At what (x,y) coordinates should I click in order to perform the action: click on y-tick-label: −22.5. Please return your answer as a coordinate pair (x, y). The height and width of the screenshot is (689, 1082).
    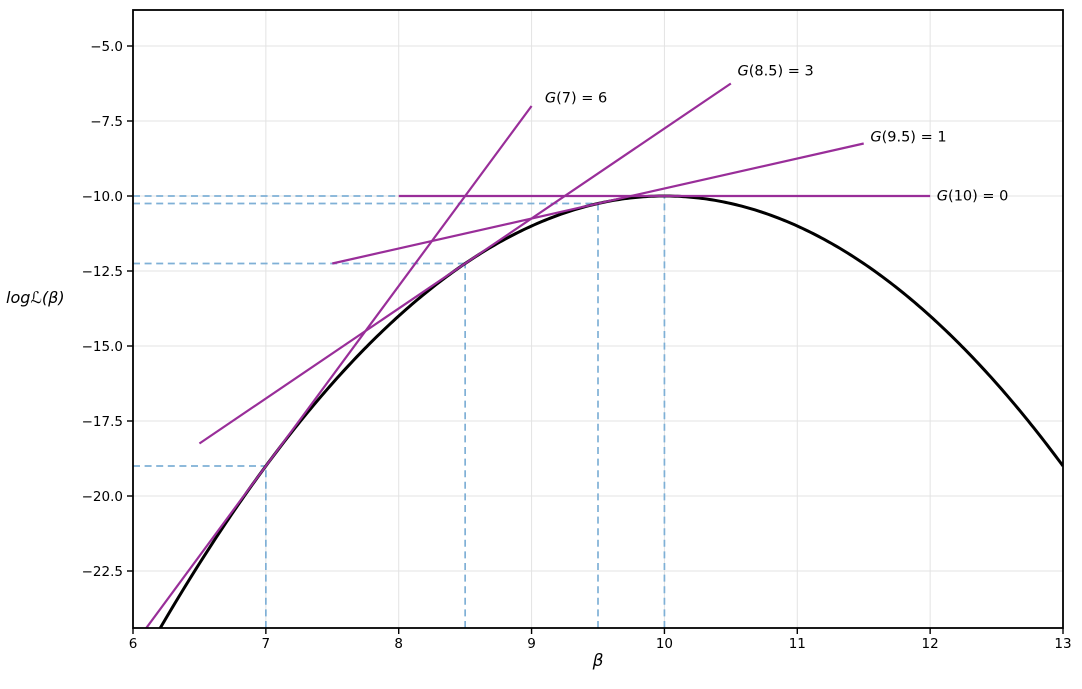
    Looking at the image, I should click on (102, 572).